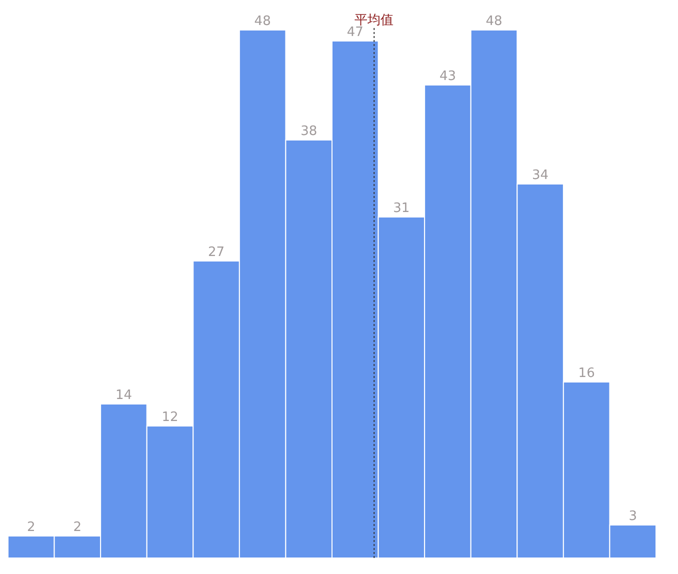 The height and width of the screenshot is (574, 678). What do you see at coordinates (586, 373) in the screenshot?
I see `data-label: 16` at bounding box center [586, 373].